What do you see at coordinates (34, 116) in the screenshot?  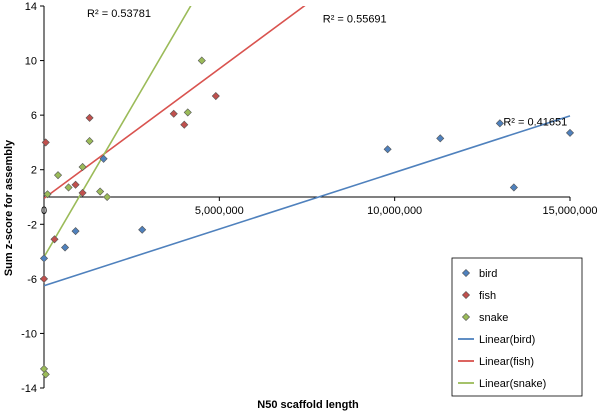 I see `y-tick-label: 6` at bounding box center [34, 116].